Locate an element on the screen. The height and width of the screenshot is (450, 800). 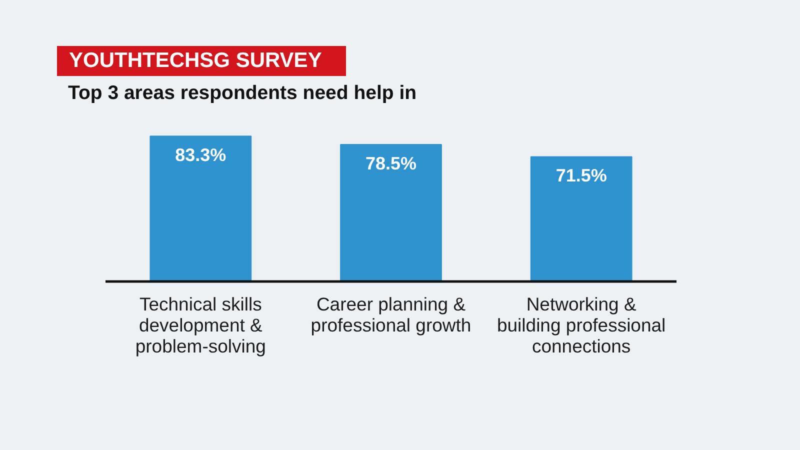
data-label: 78.5% is located at coordinates (391, 164).